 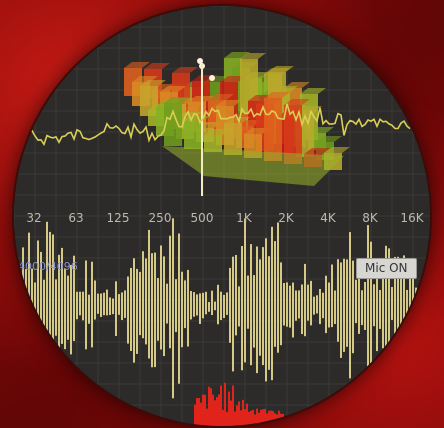 What do you see at coordinates (200, 61) in the screenshot?
I see `peak-marker` at bounding box center [200, 61].